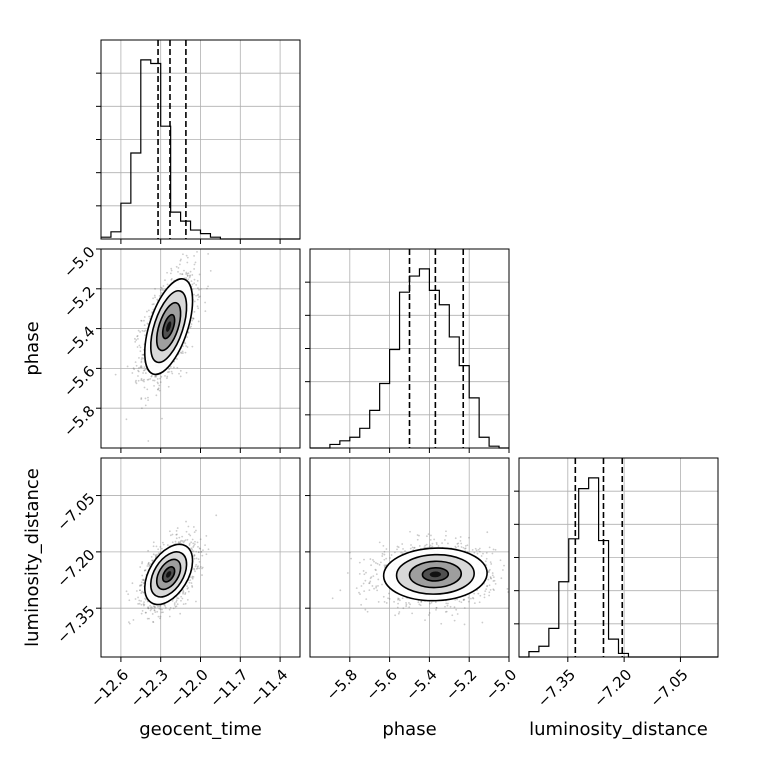 This screenshot has width=760, height=760. Describe the element at coordinates (189, 688) in the screenshot. I see `x-tick-label: −12.0` at that location.